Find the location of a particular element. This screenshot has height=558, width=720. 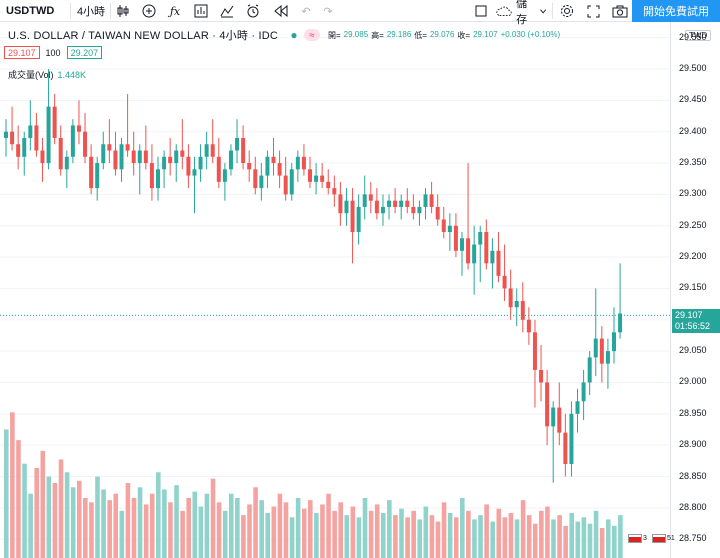

expand-icon is located at coordinates (593, 11).